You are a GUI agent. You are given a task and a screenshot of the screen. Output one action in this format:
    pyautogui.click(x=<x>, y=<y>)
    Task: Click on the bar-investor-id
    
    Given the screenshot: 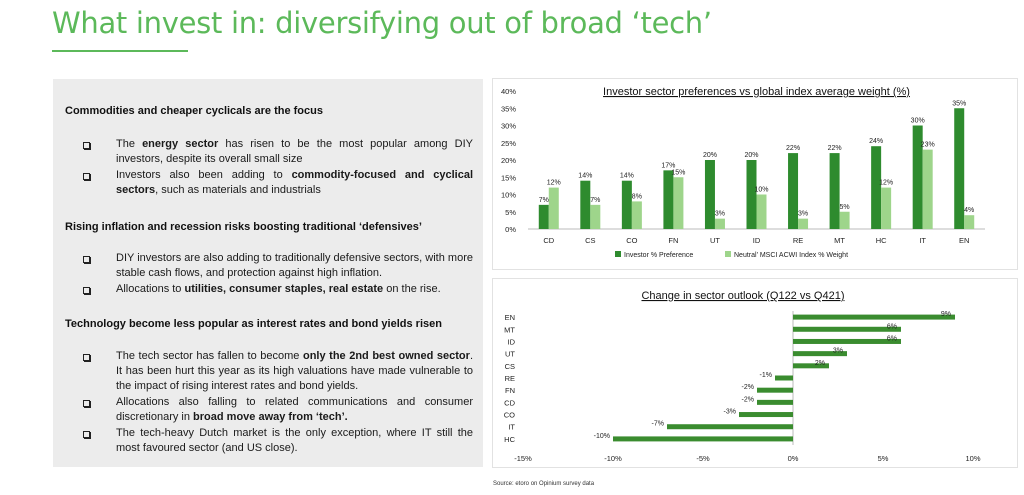 What is the action you would take?
    pyautogui.click(x=751, y=194)
    